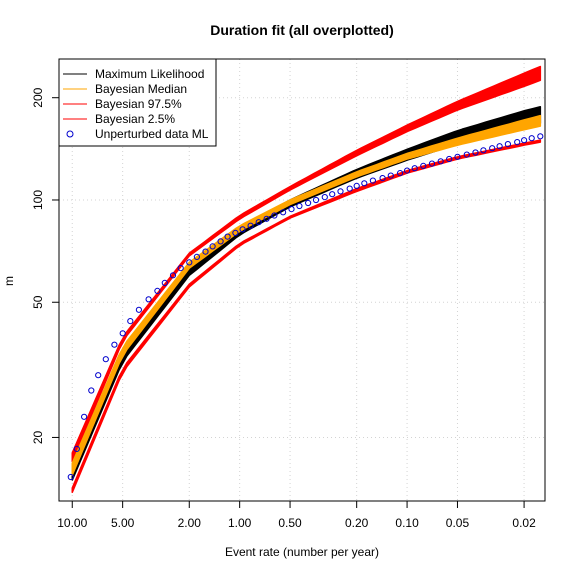 The image size is (576, 576). I want to click on x-tick-label-4: 0.50, so click(290, 523).